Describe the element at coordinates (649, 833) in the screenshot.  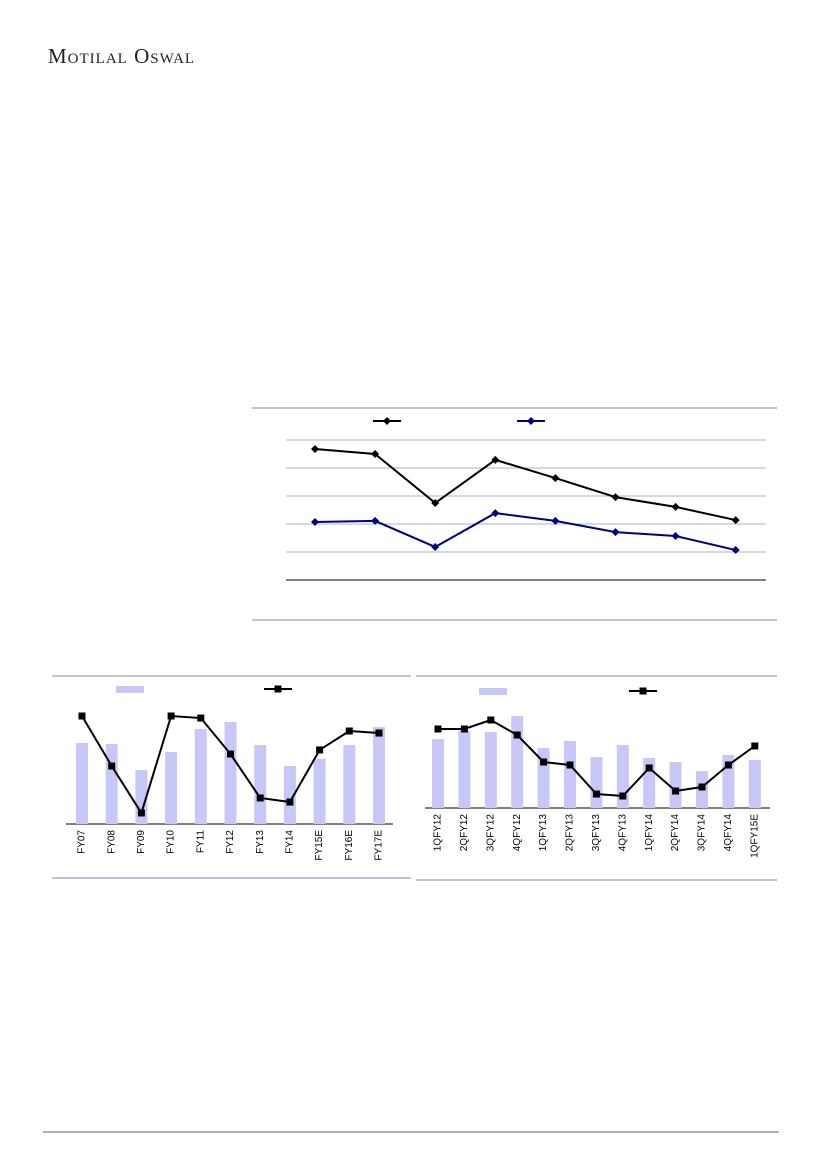
I see `x-tick-label: 1QFY14` at that location.